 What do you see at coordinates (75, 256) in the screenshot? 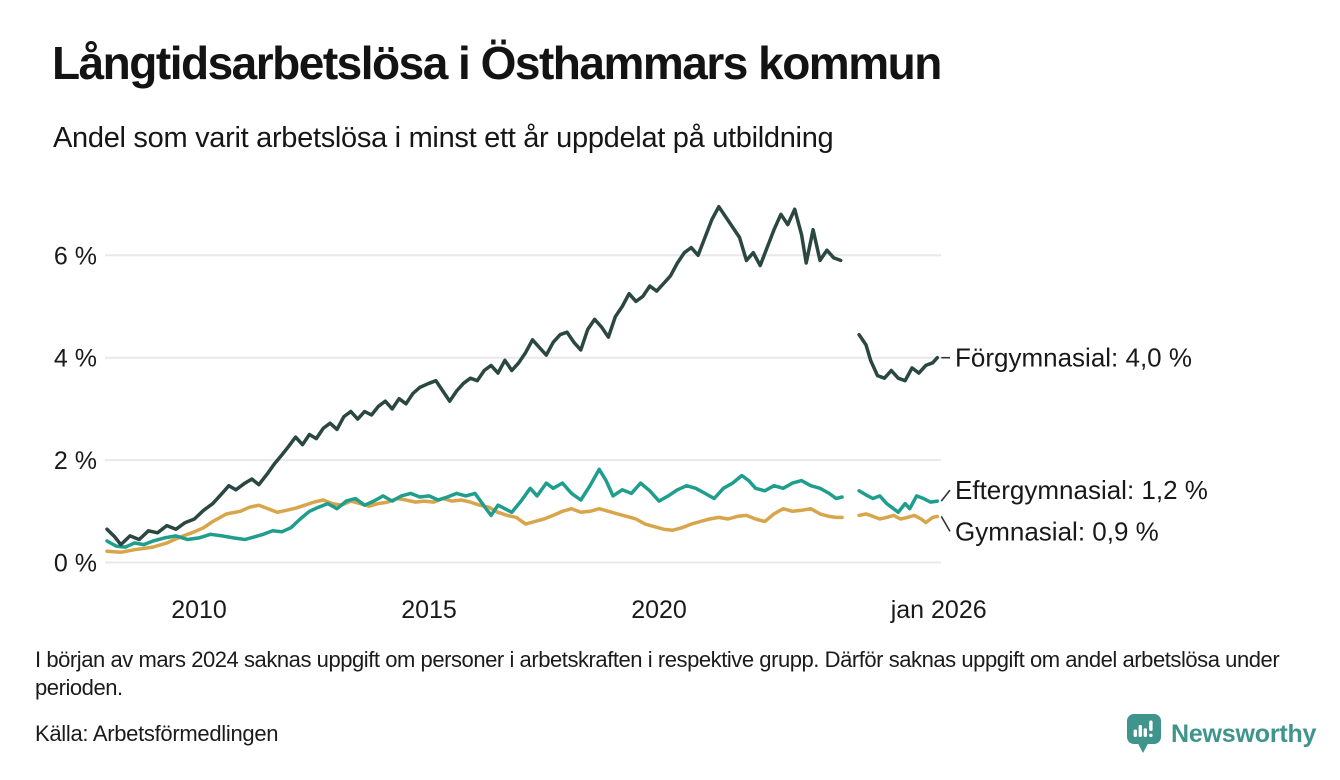
I see `y-tick-label: 6 %` at bounding box center [75, 256].